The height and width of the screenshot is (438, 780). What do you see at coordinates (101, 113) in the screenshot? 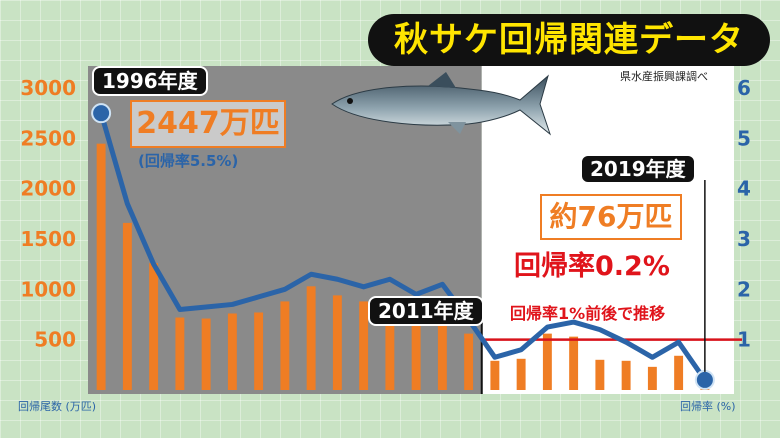
I see `rate-point-1996` at bounding box center [101, 113].